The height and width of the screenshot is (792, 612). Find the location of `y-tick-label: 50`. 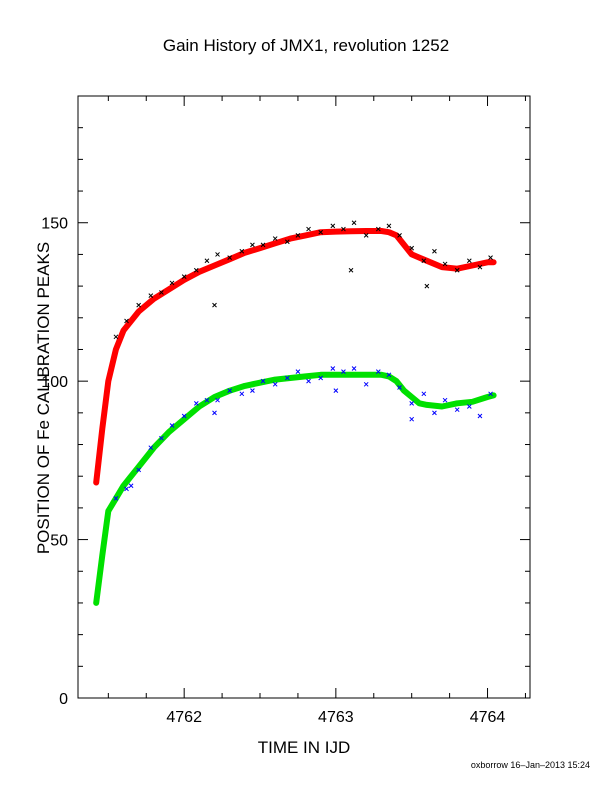

y-tick-label: 50 is located at coordinates (59, 541).